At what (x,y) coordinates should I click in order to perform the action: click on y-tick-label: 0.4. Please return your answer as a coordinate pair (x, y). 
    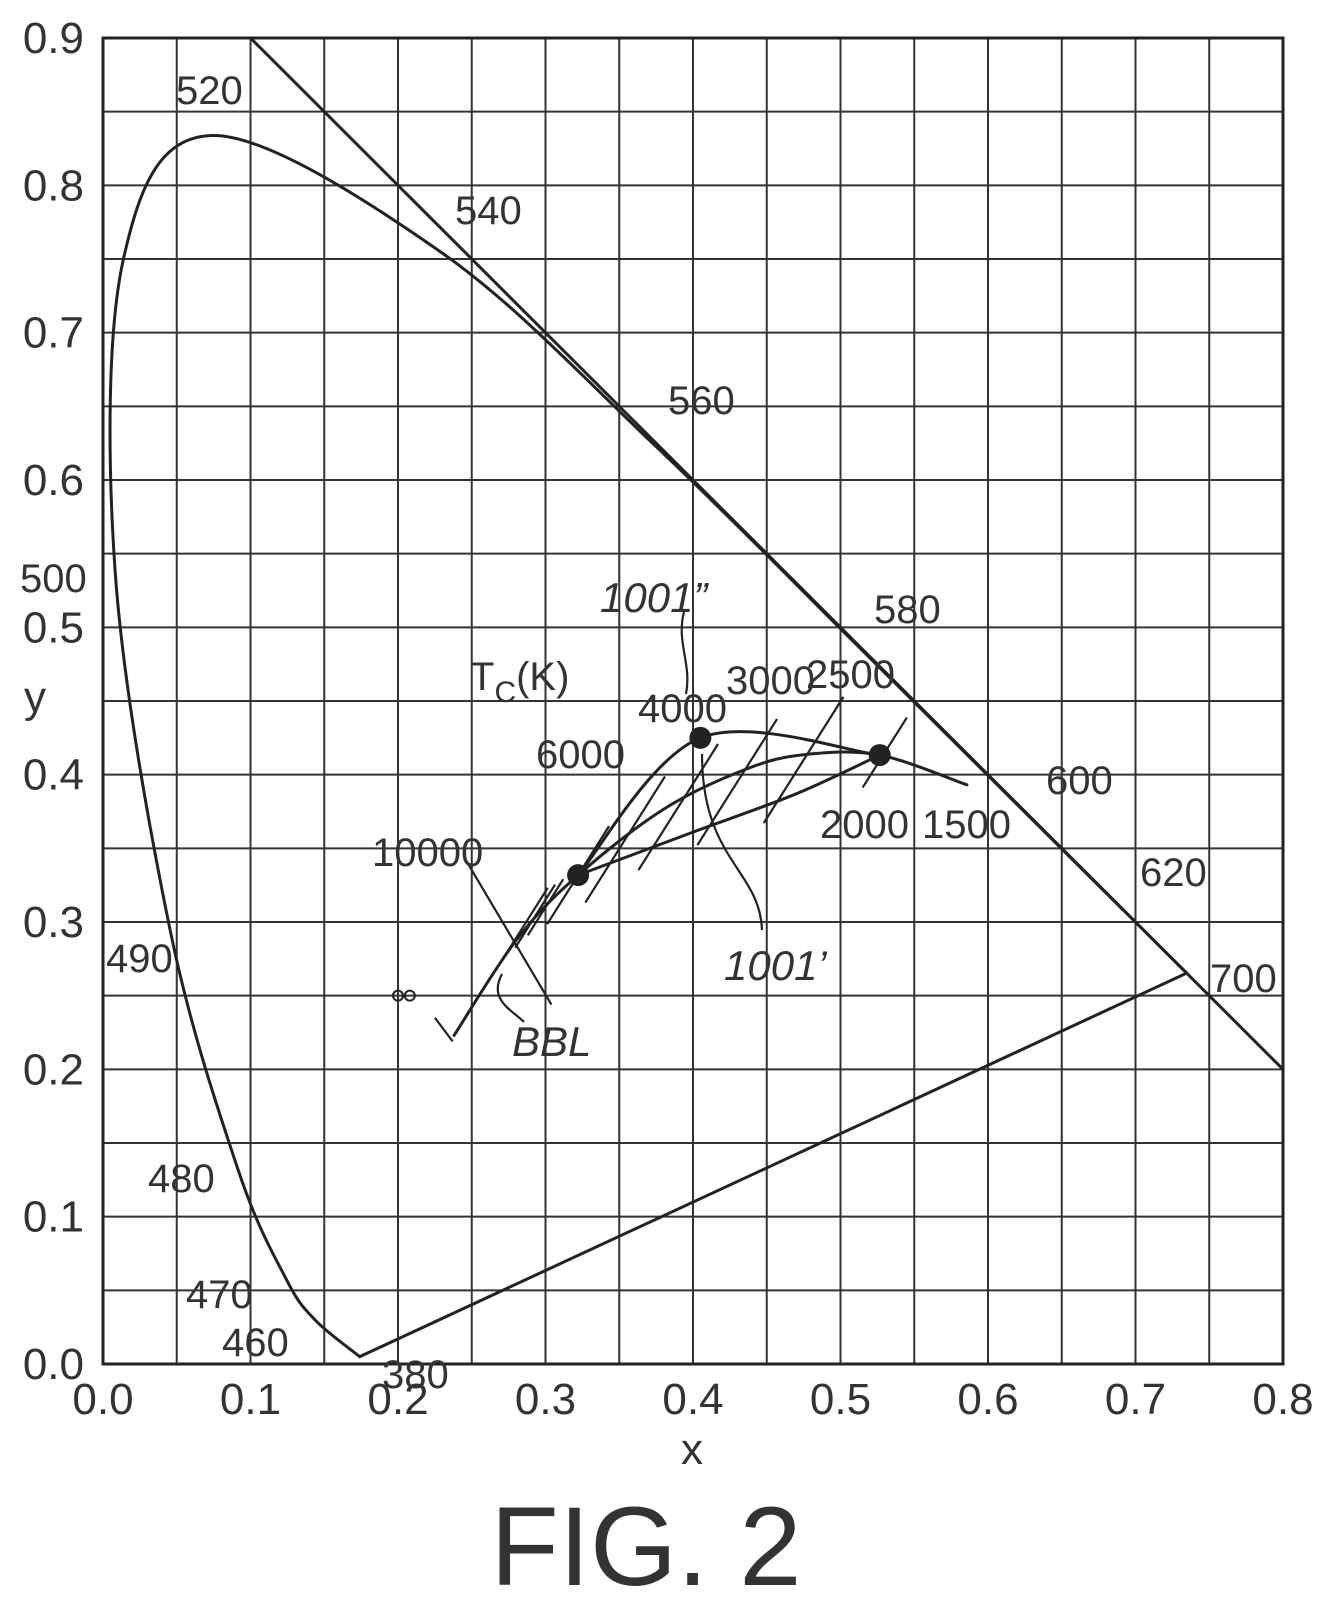
    Looking at the image, I should click on (53, 775).